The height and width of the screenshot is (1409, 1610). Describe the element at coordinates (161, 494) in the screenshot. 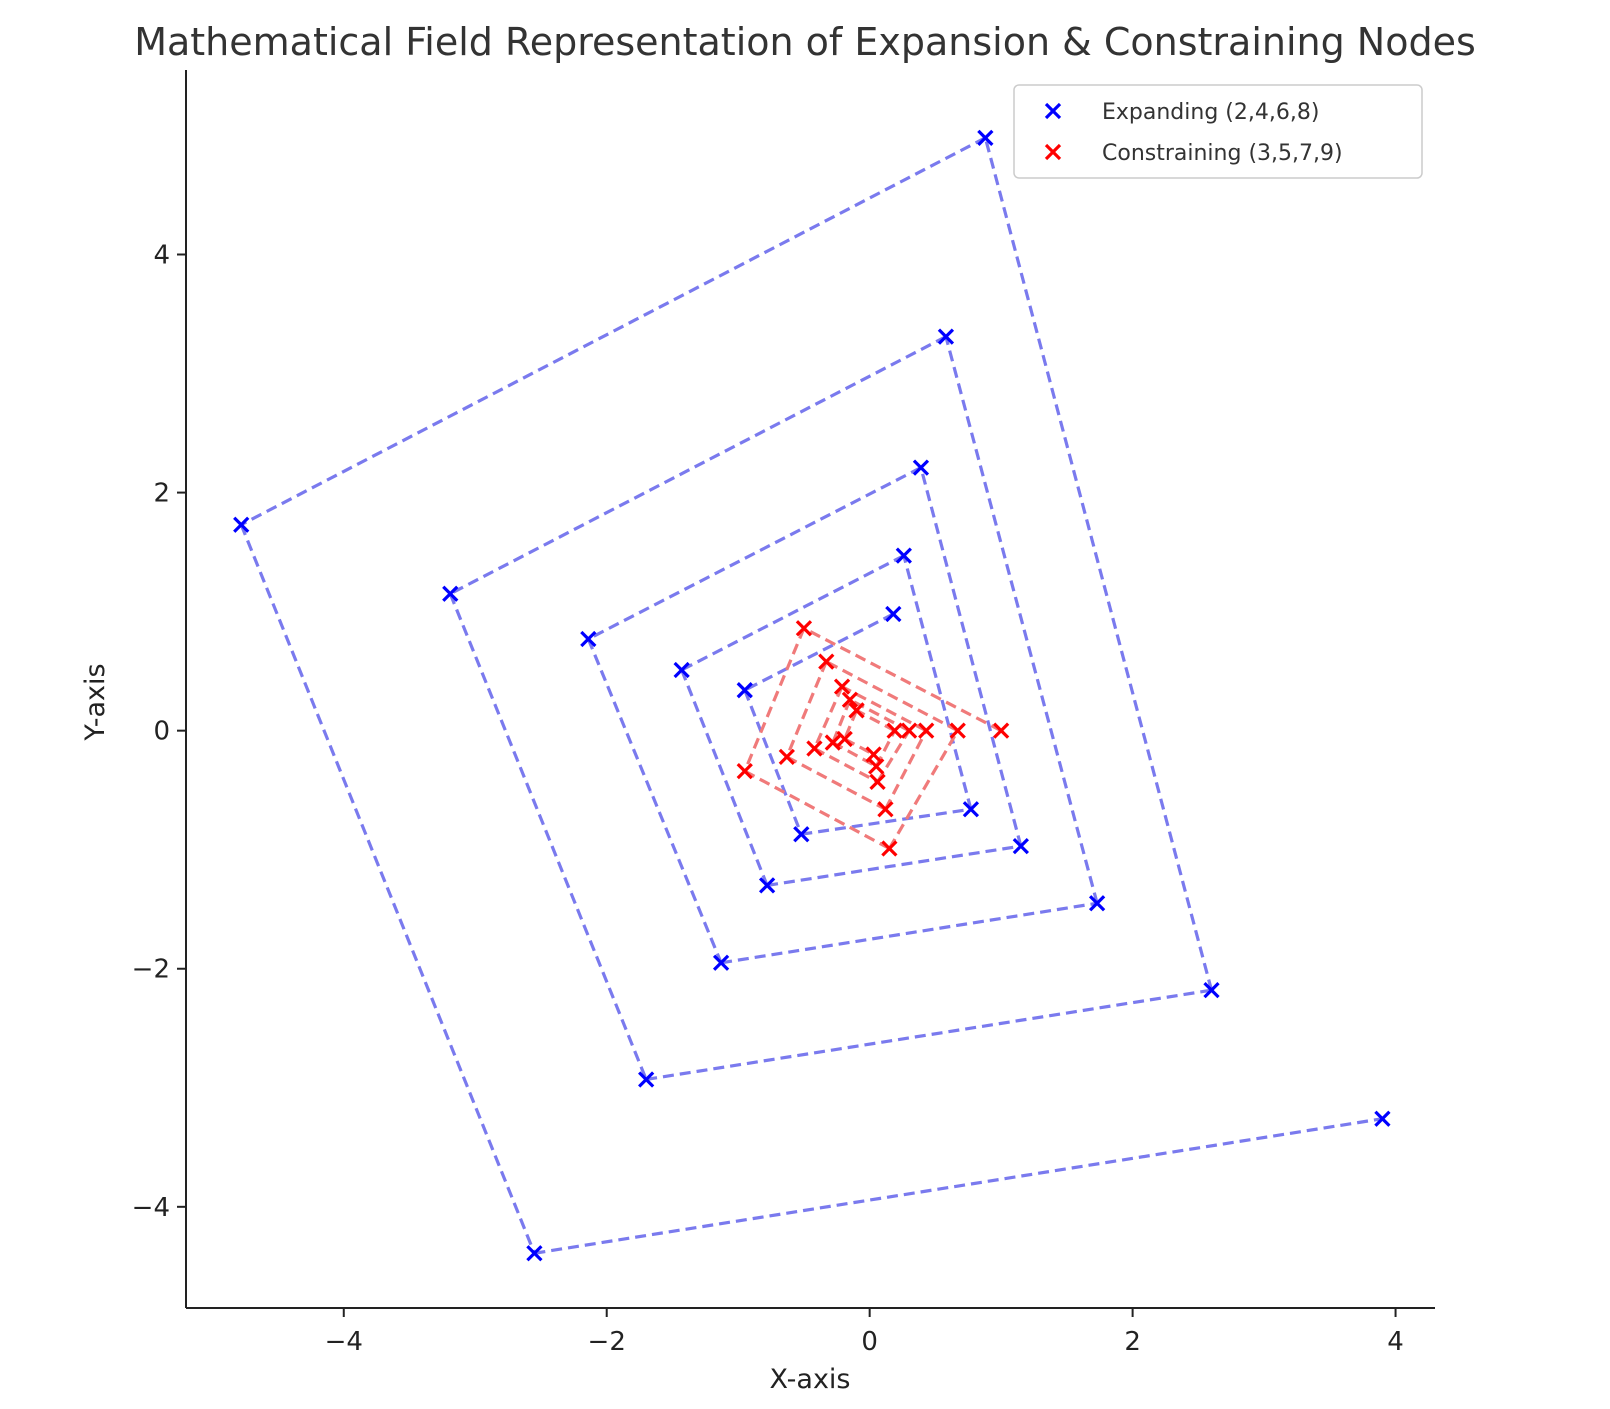

I see `y-tick-label: 2` at that location.